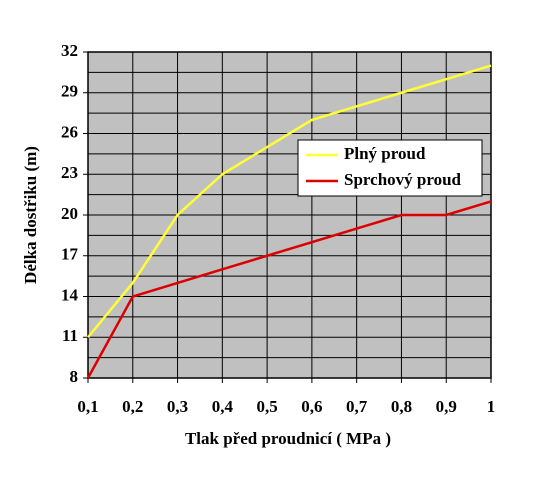  What do you see at coordinates (70, 294) in the screenshot?
I see `y-tick-label: 14` at bounding box center [70, 294].